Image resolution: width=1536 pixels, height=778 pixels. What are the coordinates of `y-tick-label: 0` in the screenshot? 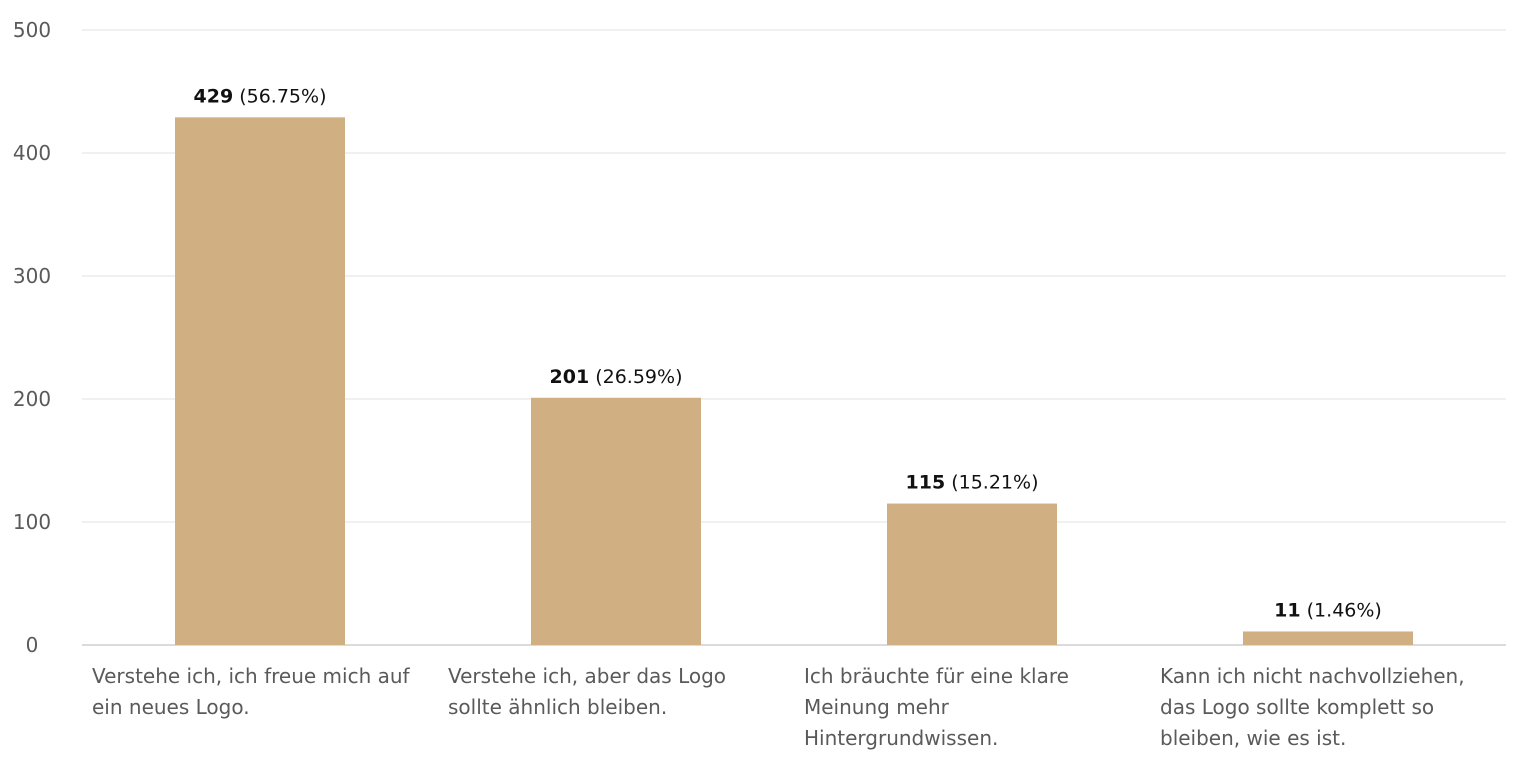 It's located at (32, 645).